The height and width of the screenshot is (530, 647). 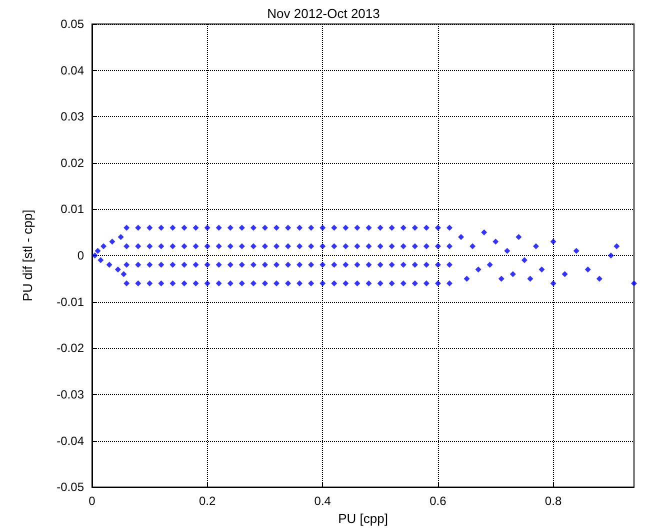 What do you see at coordinates (72, 117) in the screenshot?
I see `y-tick-label: 0.03` at bounding box center [72, 117].